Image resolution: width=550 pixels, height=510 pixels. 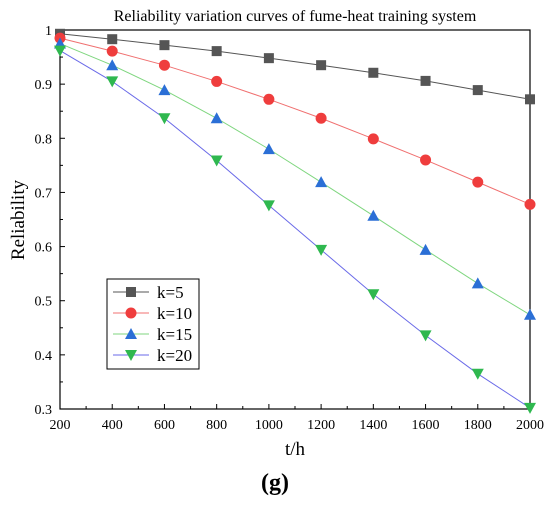 I want to click on y-tick-label: 0.6, so click(x=44, y=248).